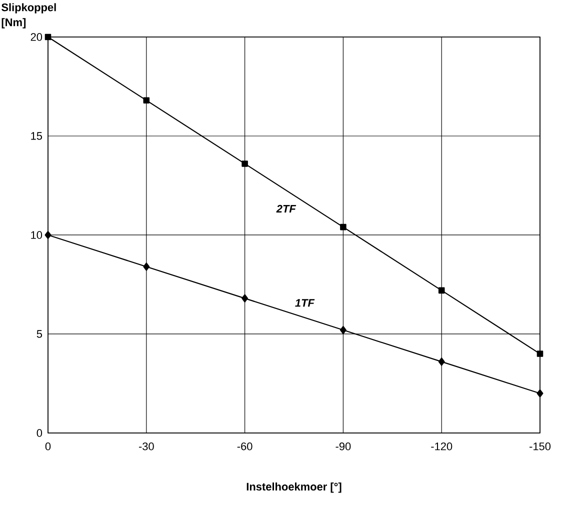  I want to click on y-tick-label: 15, so click(36, 136).